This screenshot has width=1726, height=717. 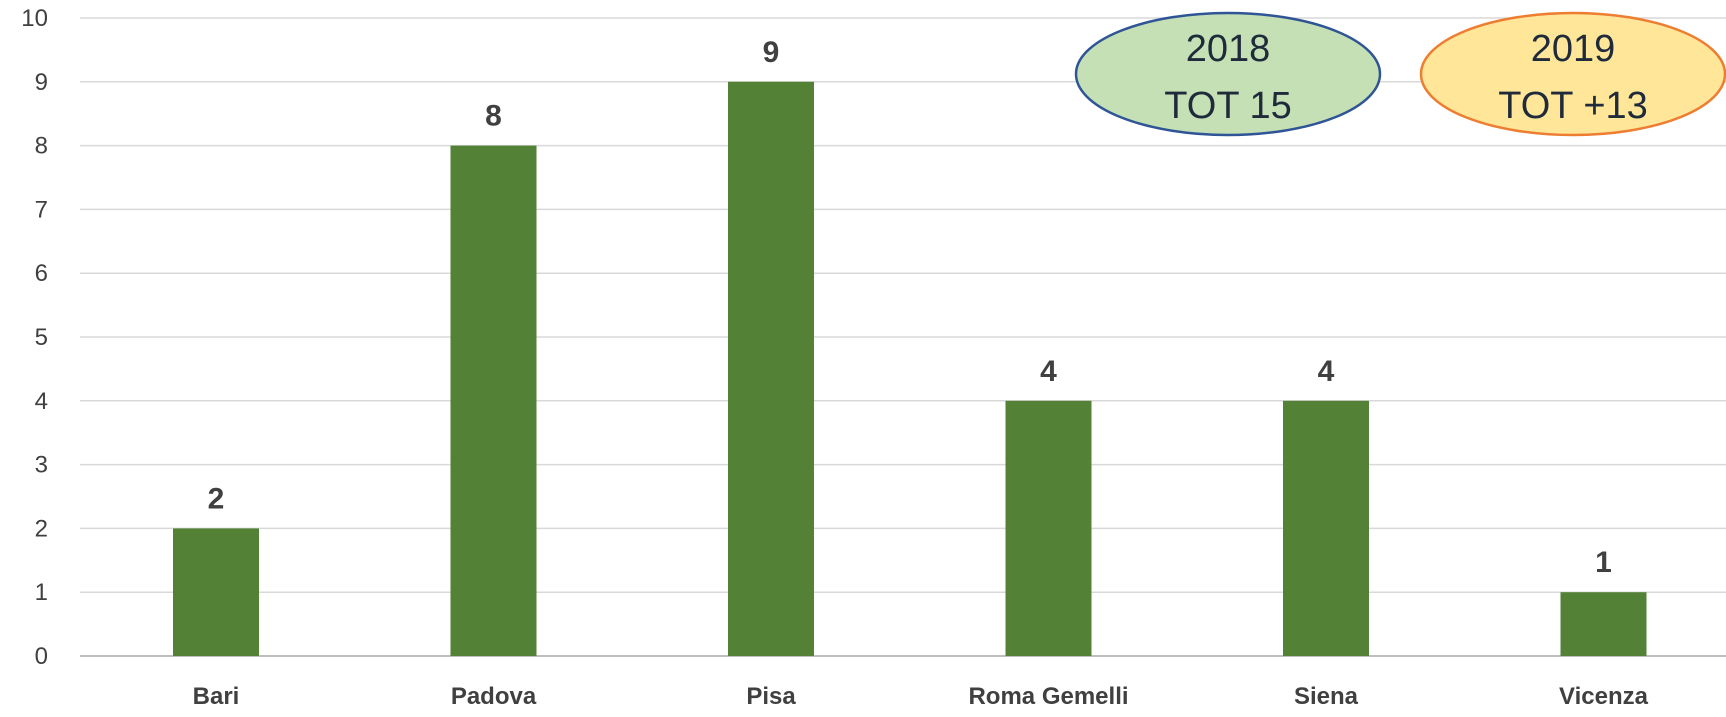 I want to click on category-label-siena: Siena, so click(x=1326, y=696).